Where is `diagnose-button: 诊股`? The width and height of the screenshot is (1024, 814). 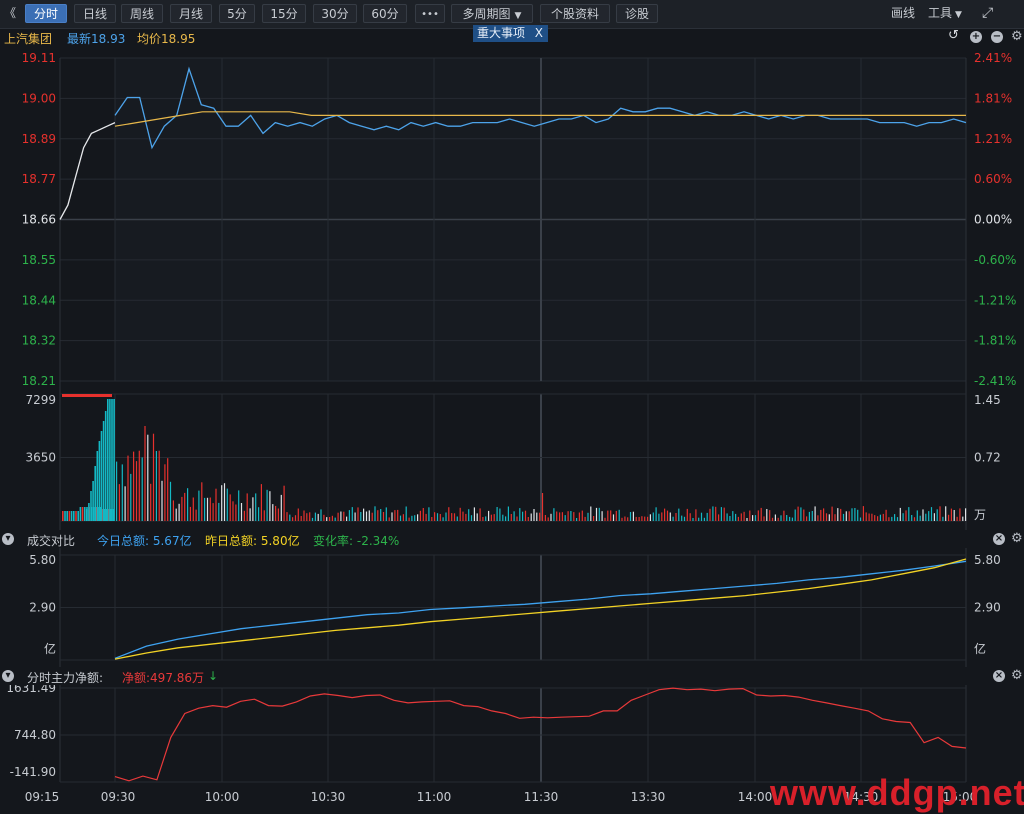
diagnose-button: 诊股 is located at coordinates (637, 13).